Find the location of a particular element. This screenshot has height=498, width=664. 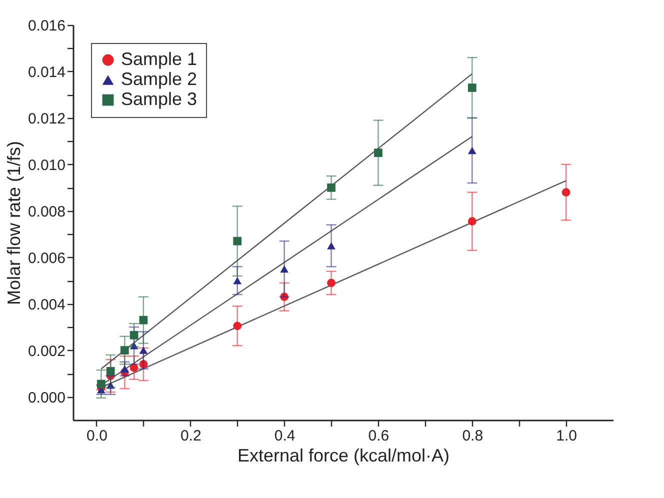

x-tick-label: 0.6 is located at coordinates (379, 436).